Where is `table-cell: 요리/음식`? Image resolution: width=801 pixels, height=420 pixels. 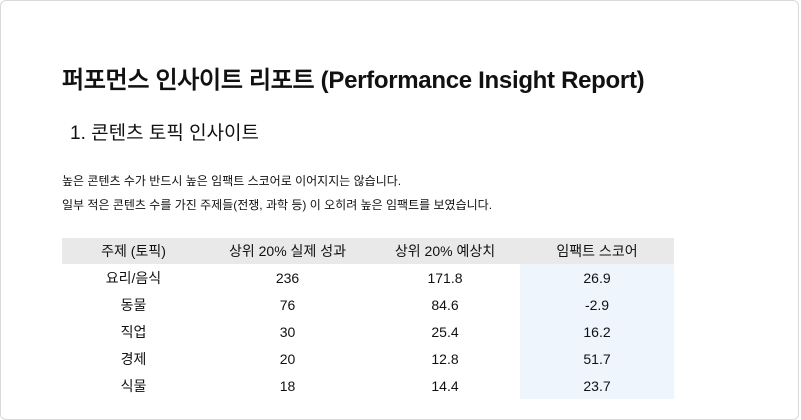 table-cell: 요리/음식 is located at coordinates (133, 277).